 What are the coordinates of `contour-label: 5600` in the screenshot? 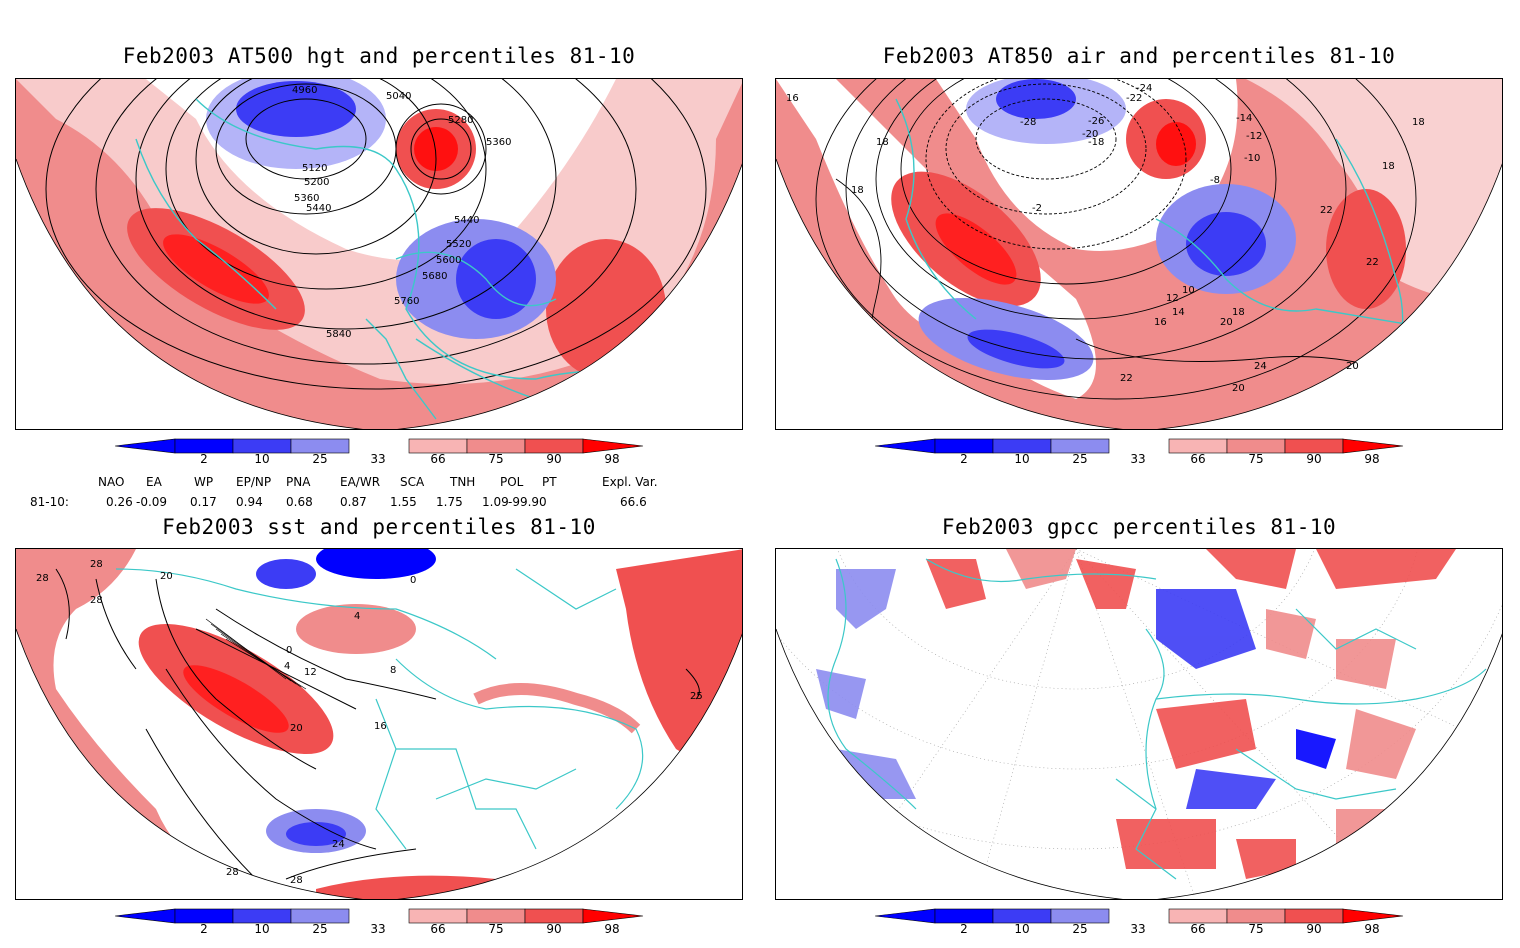 It's located at (448, 260).